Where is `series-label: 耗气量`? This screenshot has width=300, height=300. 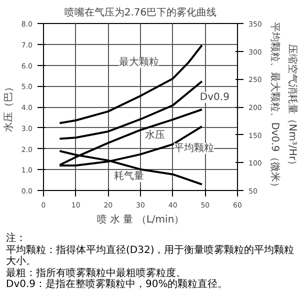
series-label: 耗气量 is located at coordinates (129, 176).